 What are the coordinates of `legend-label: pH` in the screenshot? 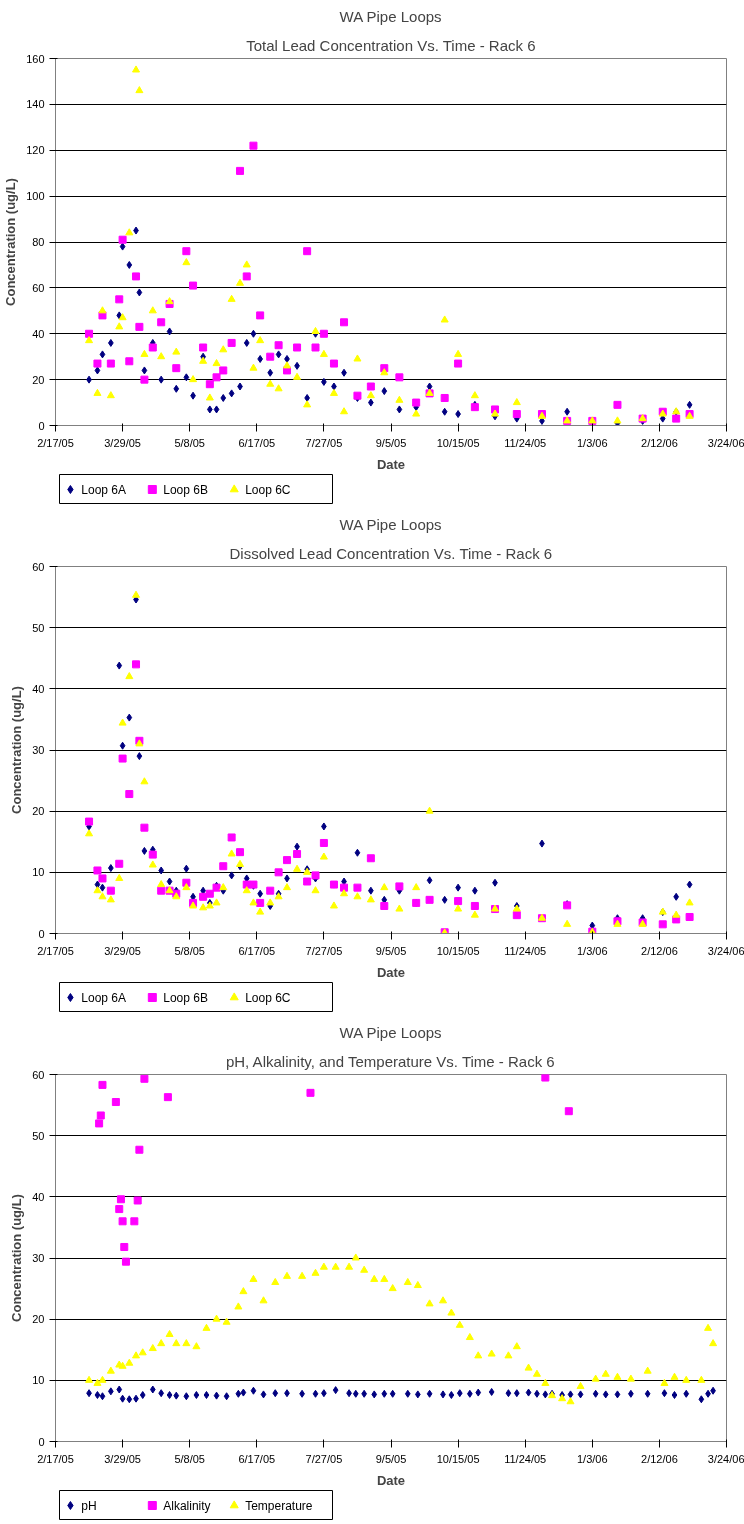 It's located at (89, 1505).